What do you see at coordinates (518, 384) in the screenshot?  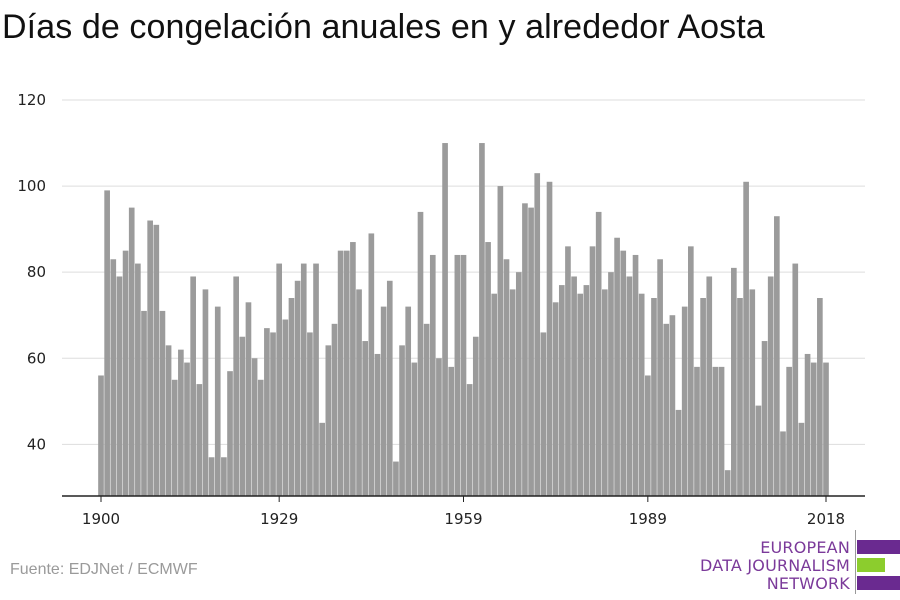 I see `bar-1968` at bounding box center [518, 384].